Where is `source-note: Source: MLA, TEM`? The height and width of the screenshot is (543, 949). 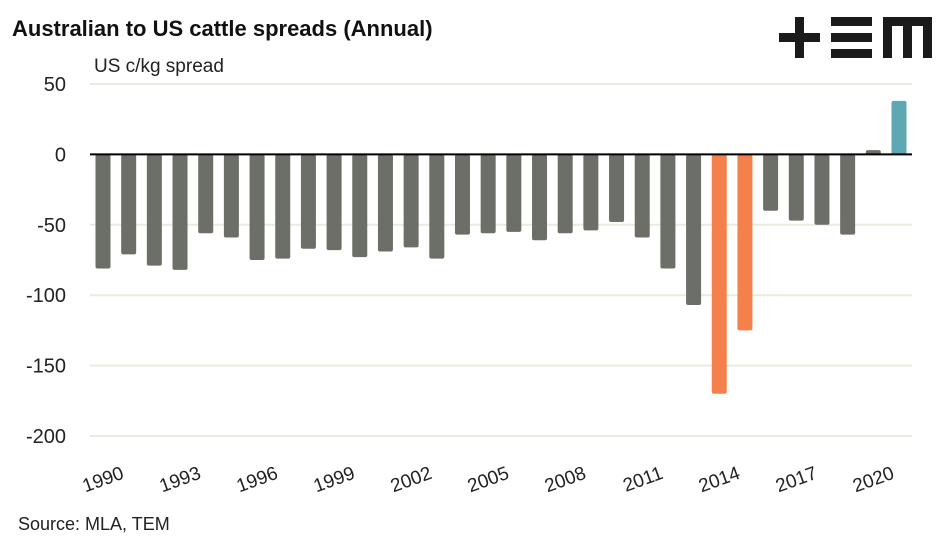 source-note: Source: MLA, TEM is located at coordinates (94, 524).